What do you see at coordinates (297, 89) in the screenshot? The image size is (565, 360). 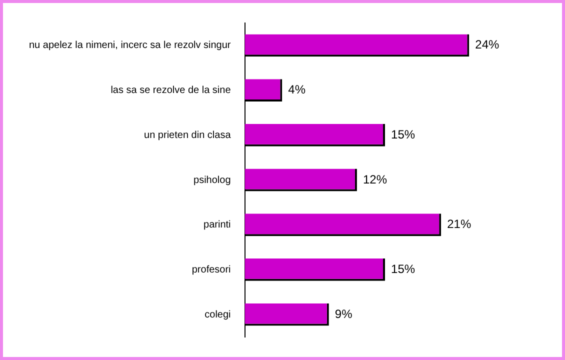 I see `data-label: 4%` at bounding box center [297, 89].